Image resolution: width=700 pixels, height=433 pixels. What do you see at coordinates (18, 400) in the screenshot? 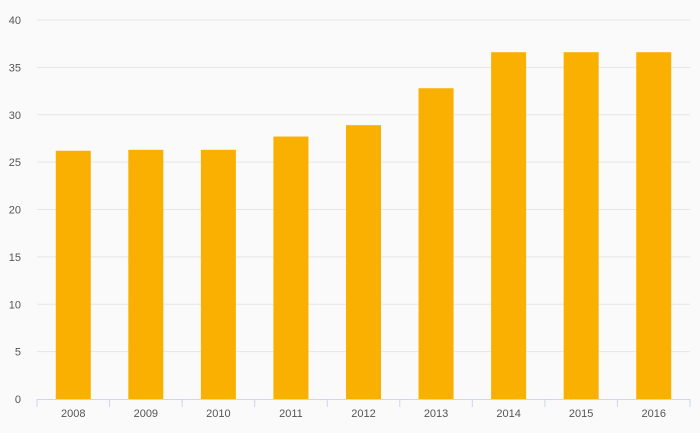
I see `y-tick-label: 0` at bounding box center [18, 400].